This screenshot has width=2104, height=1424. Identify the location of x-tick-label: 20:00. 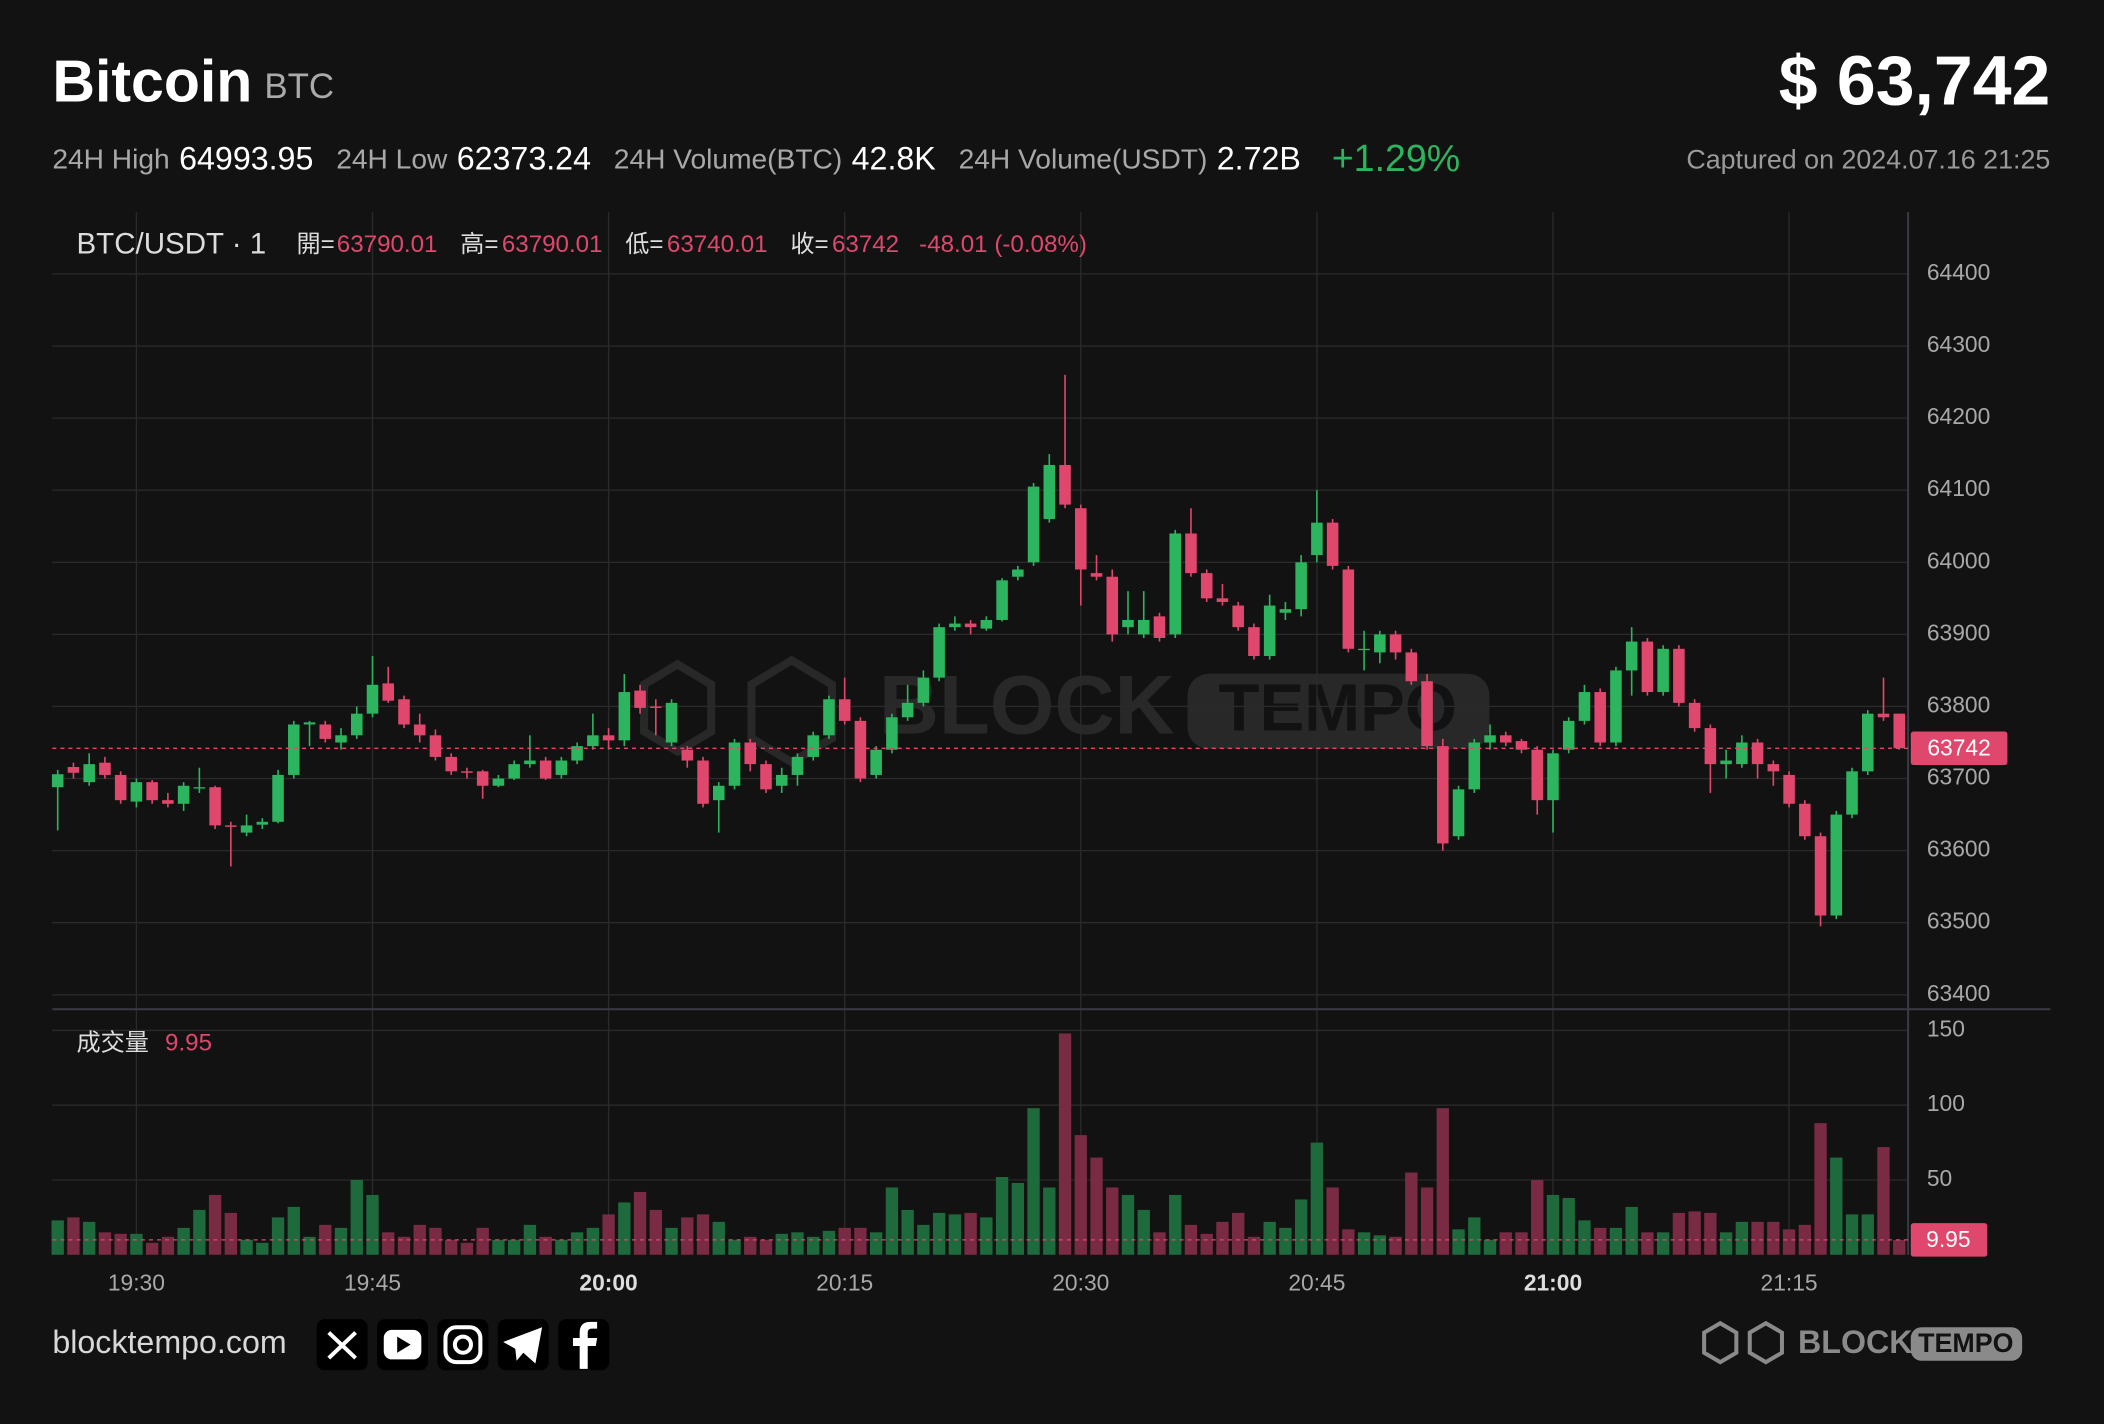
(608, 1282).